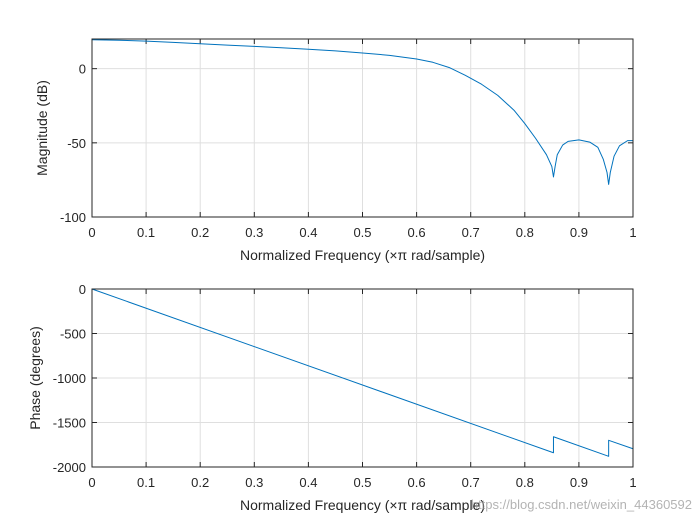 The image size is (700, 530). Describe the element at coordinates (35, 378) in the screenshot. I see `phase-y-axis-label: Phase (degrees)` at that location.